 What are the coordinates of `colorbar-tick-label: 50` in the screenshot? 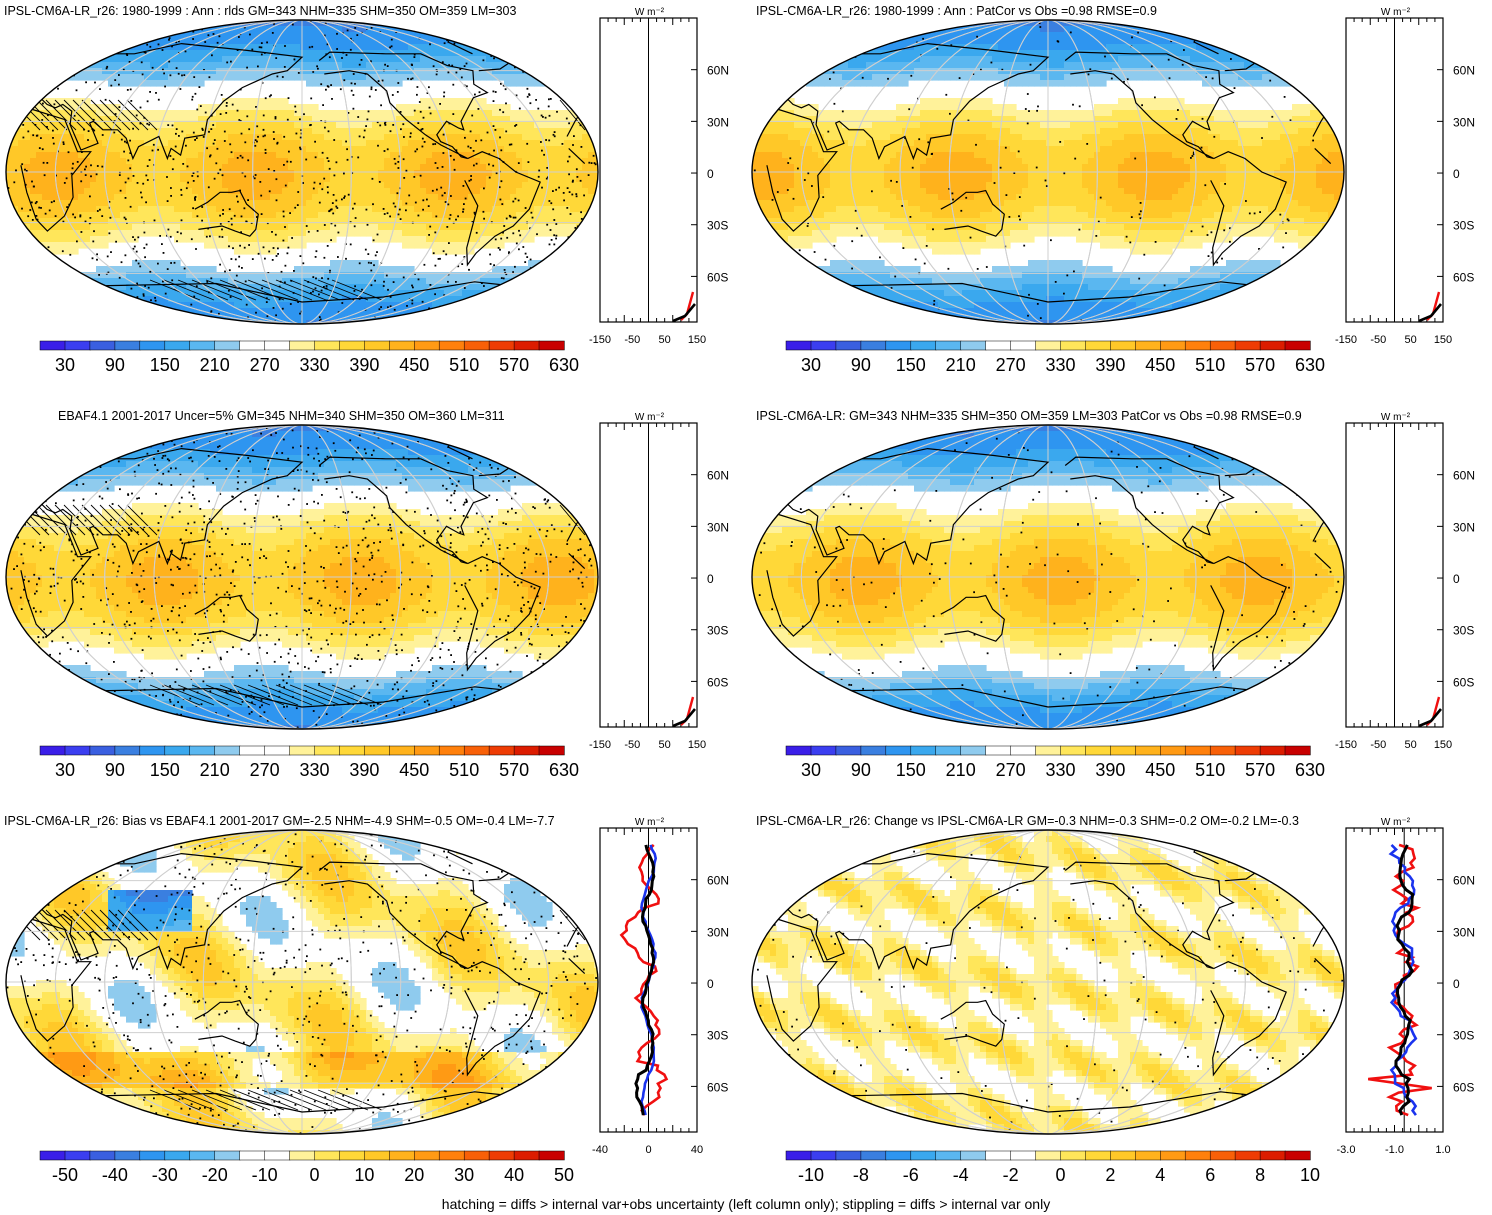 It's located at (564, 1175).